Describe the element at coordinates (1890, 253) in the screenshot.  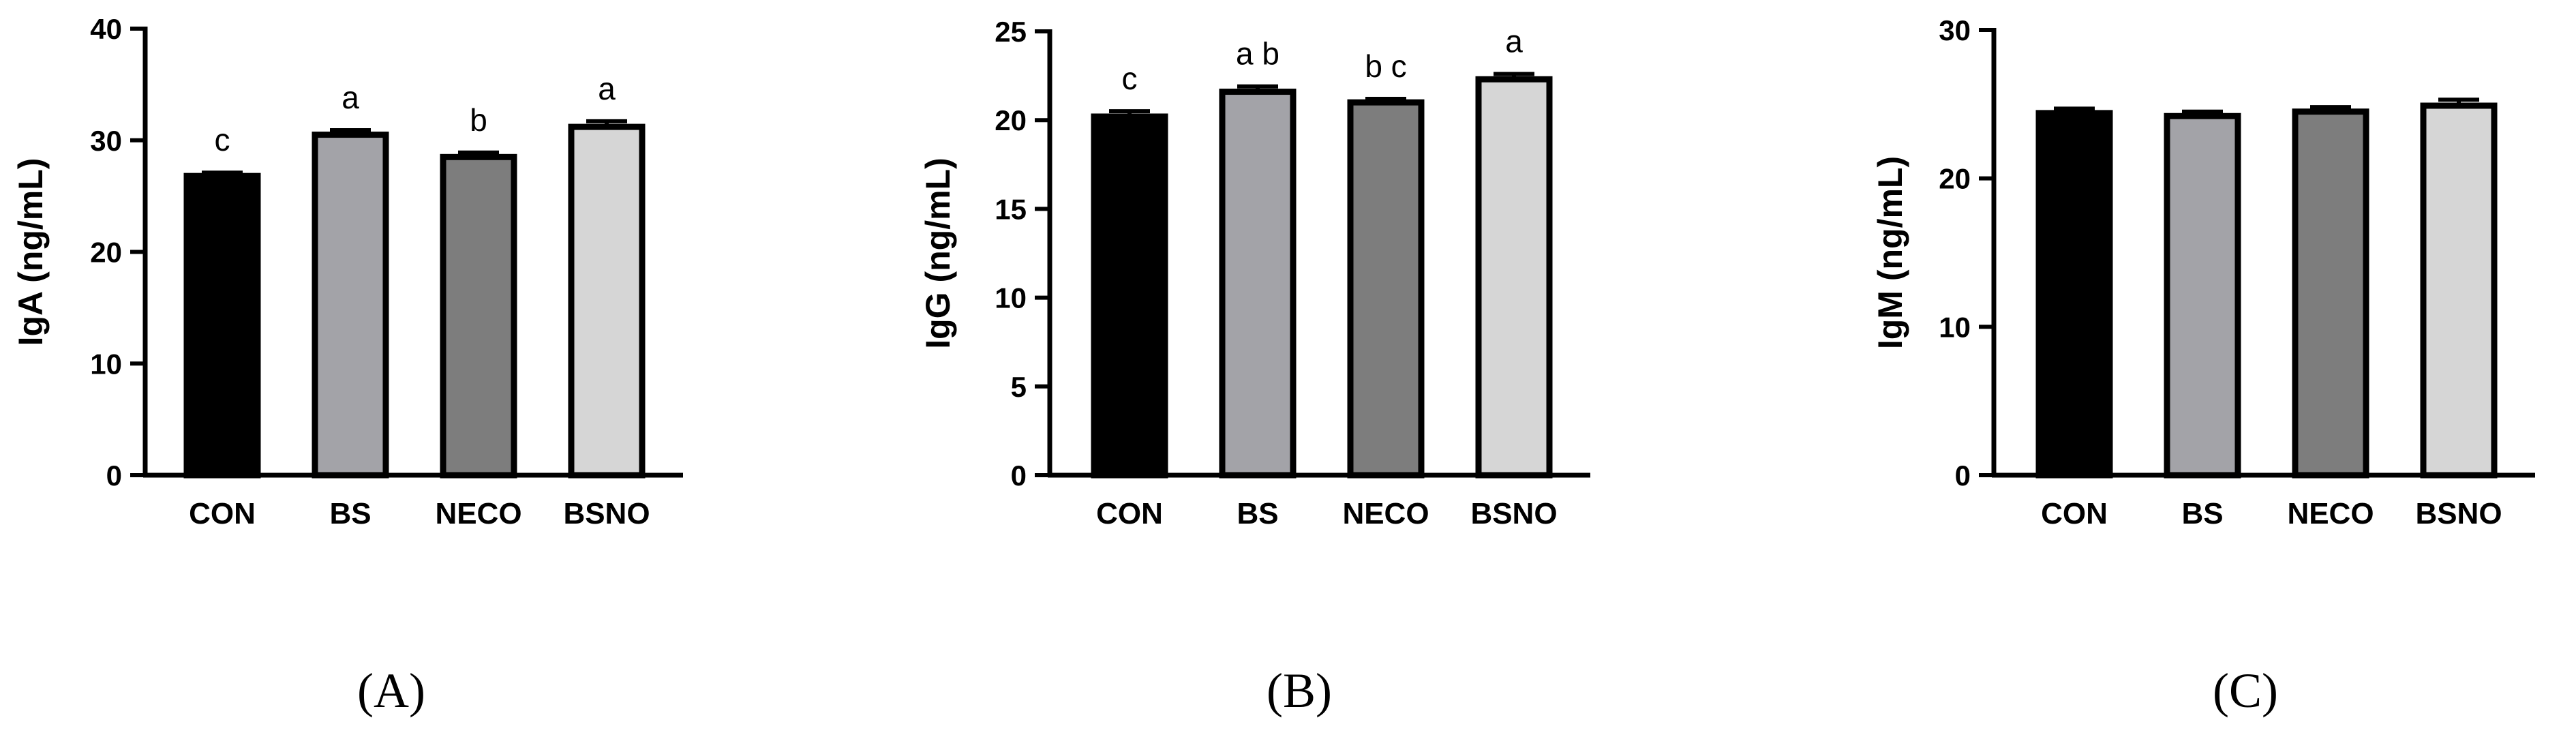
I see `y-axis-title: IgM (ng/mL)` at that location.